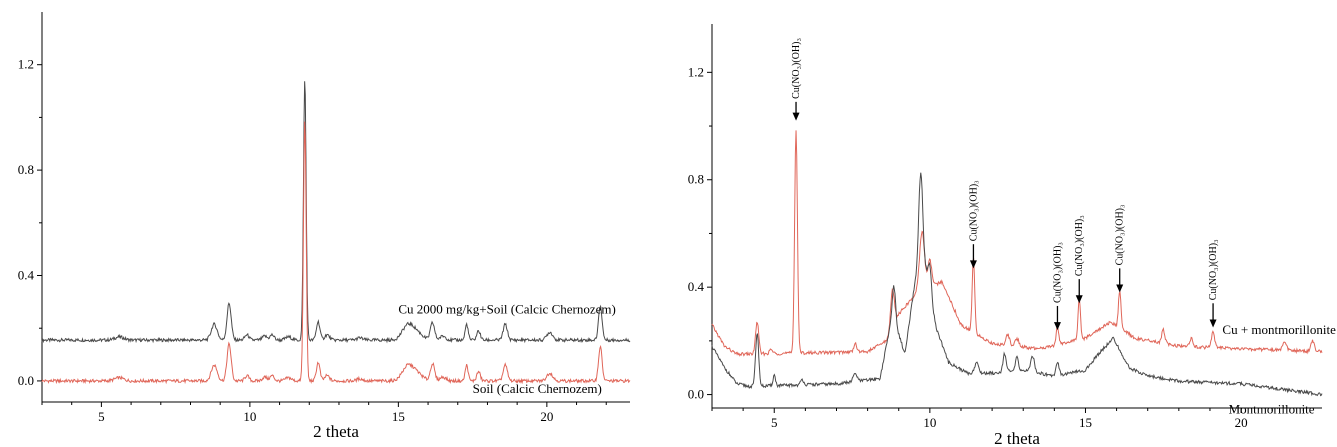  What do you see at coordinates (1279, 329) in the screenshot?
I see `series-label: Cu + montmorillonite` at bounding box center [1279, 329].